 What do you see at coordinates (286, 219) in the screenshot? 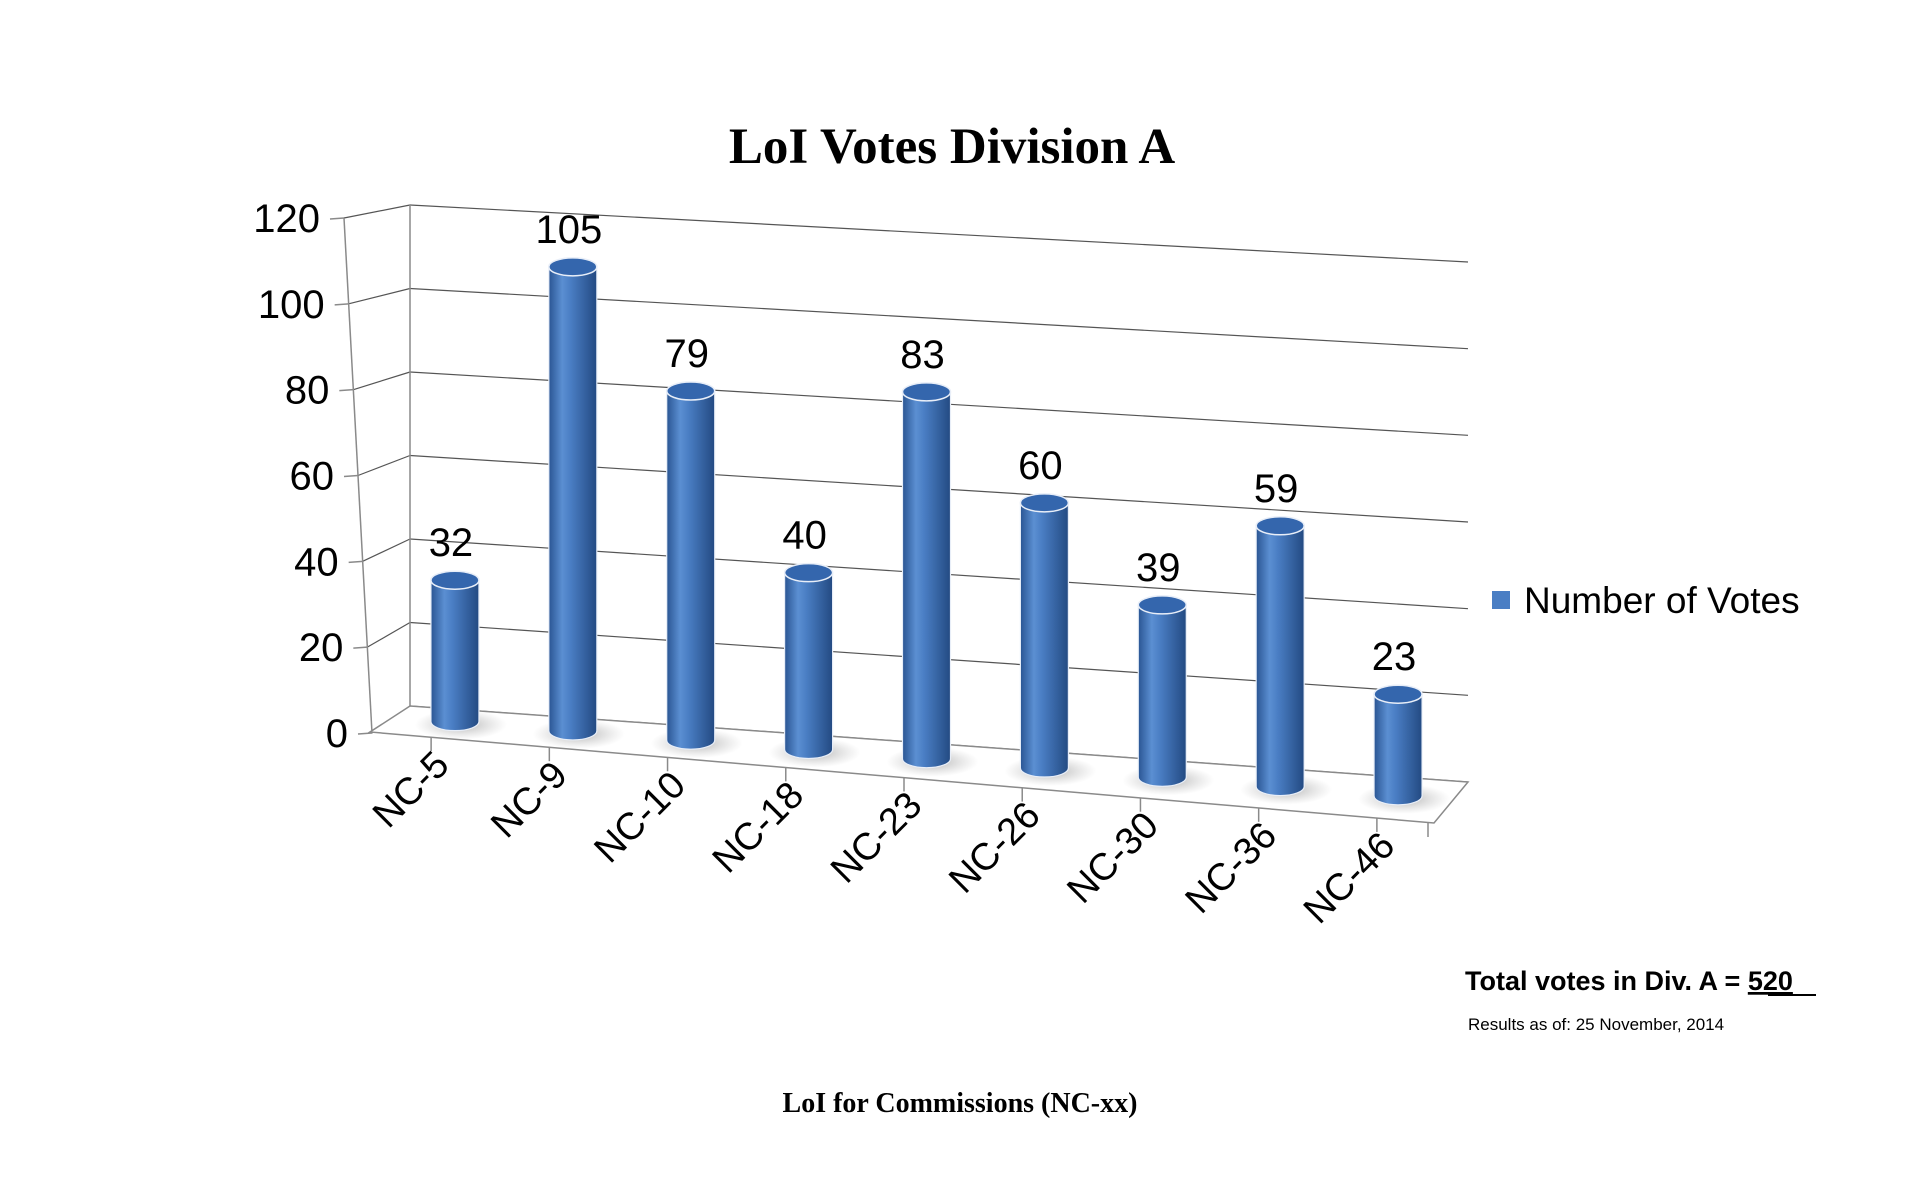
I see `y-tick-label: 120` at bounding box center [286, 219].